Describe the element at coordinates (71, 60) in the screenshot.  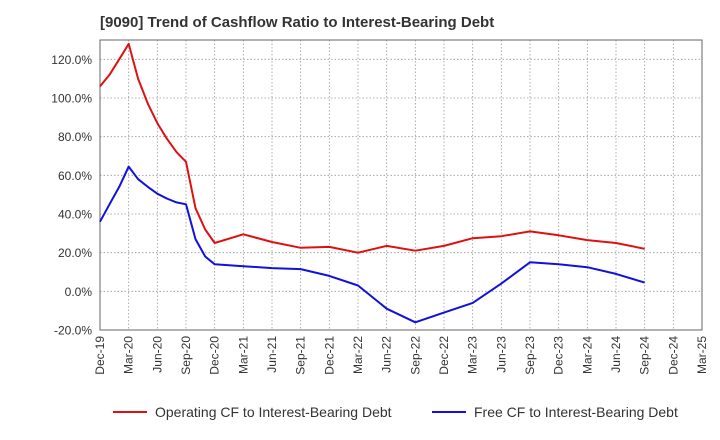
I see `y-tick-label: 120.0%` at that location.